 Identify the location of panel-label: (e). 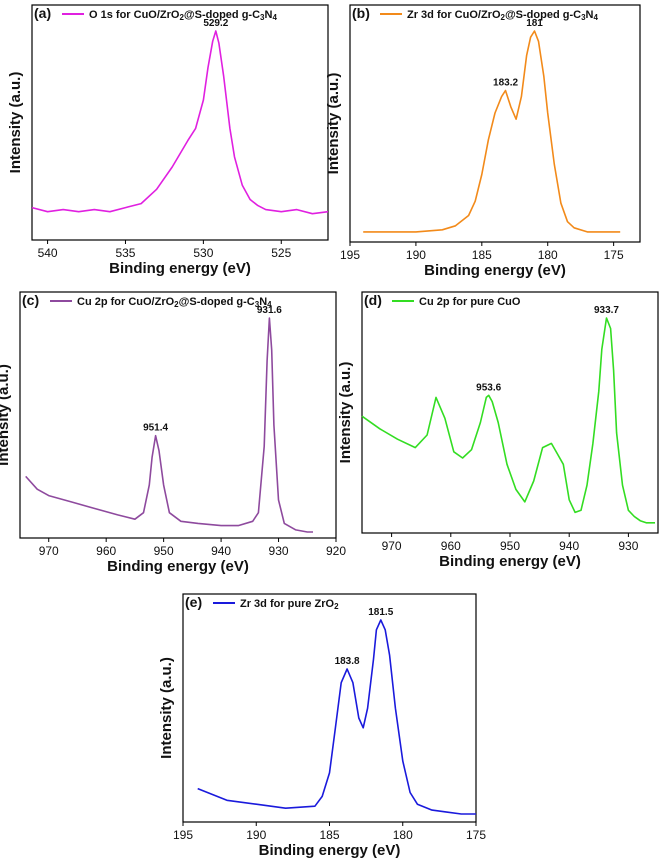
(193, 602).